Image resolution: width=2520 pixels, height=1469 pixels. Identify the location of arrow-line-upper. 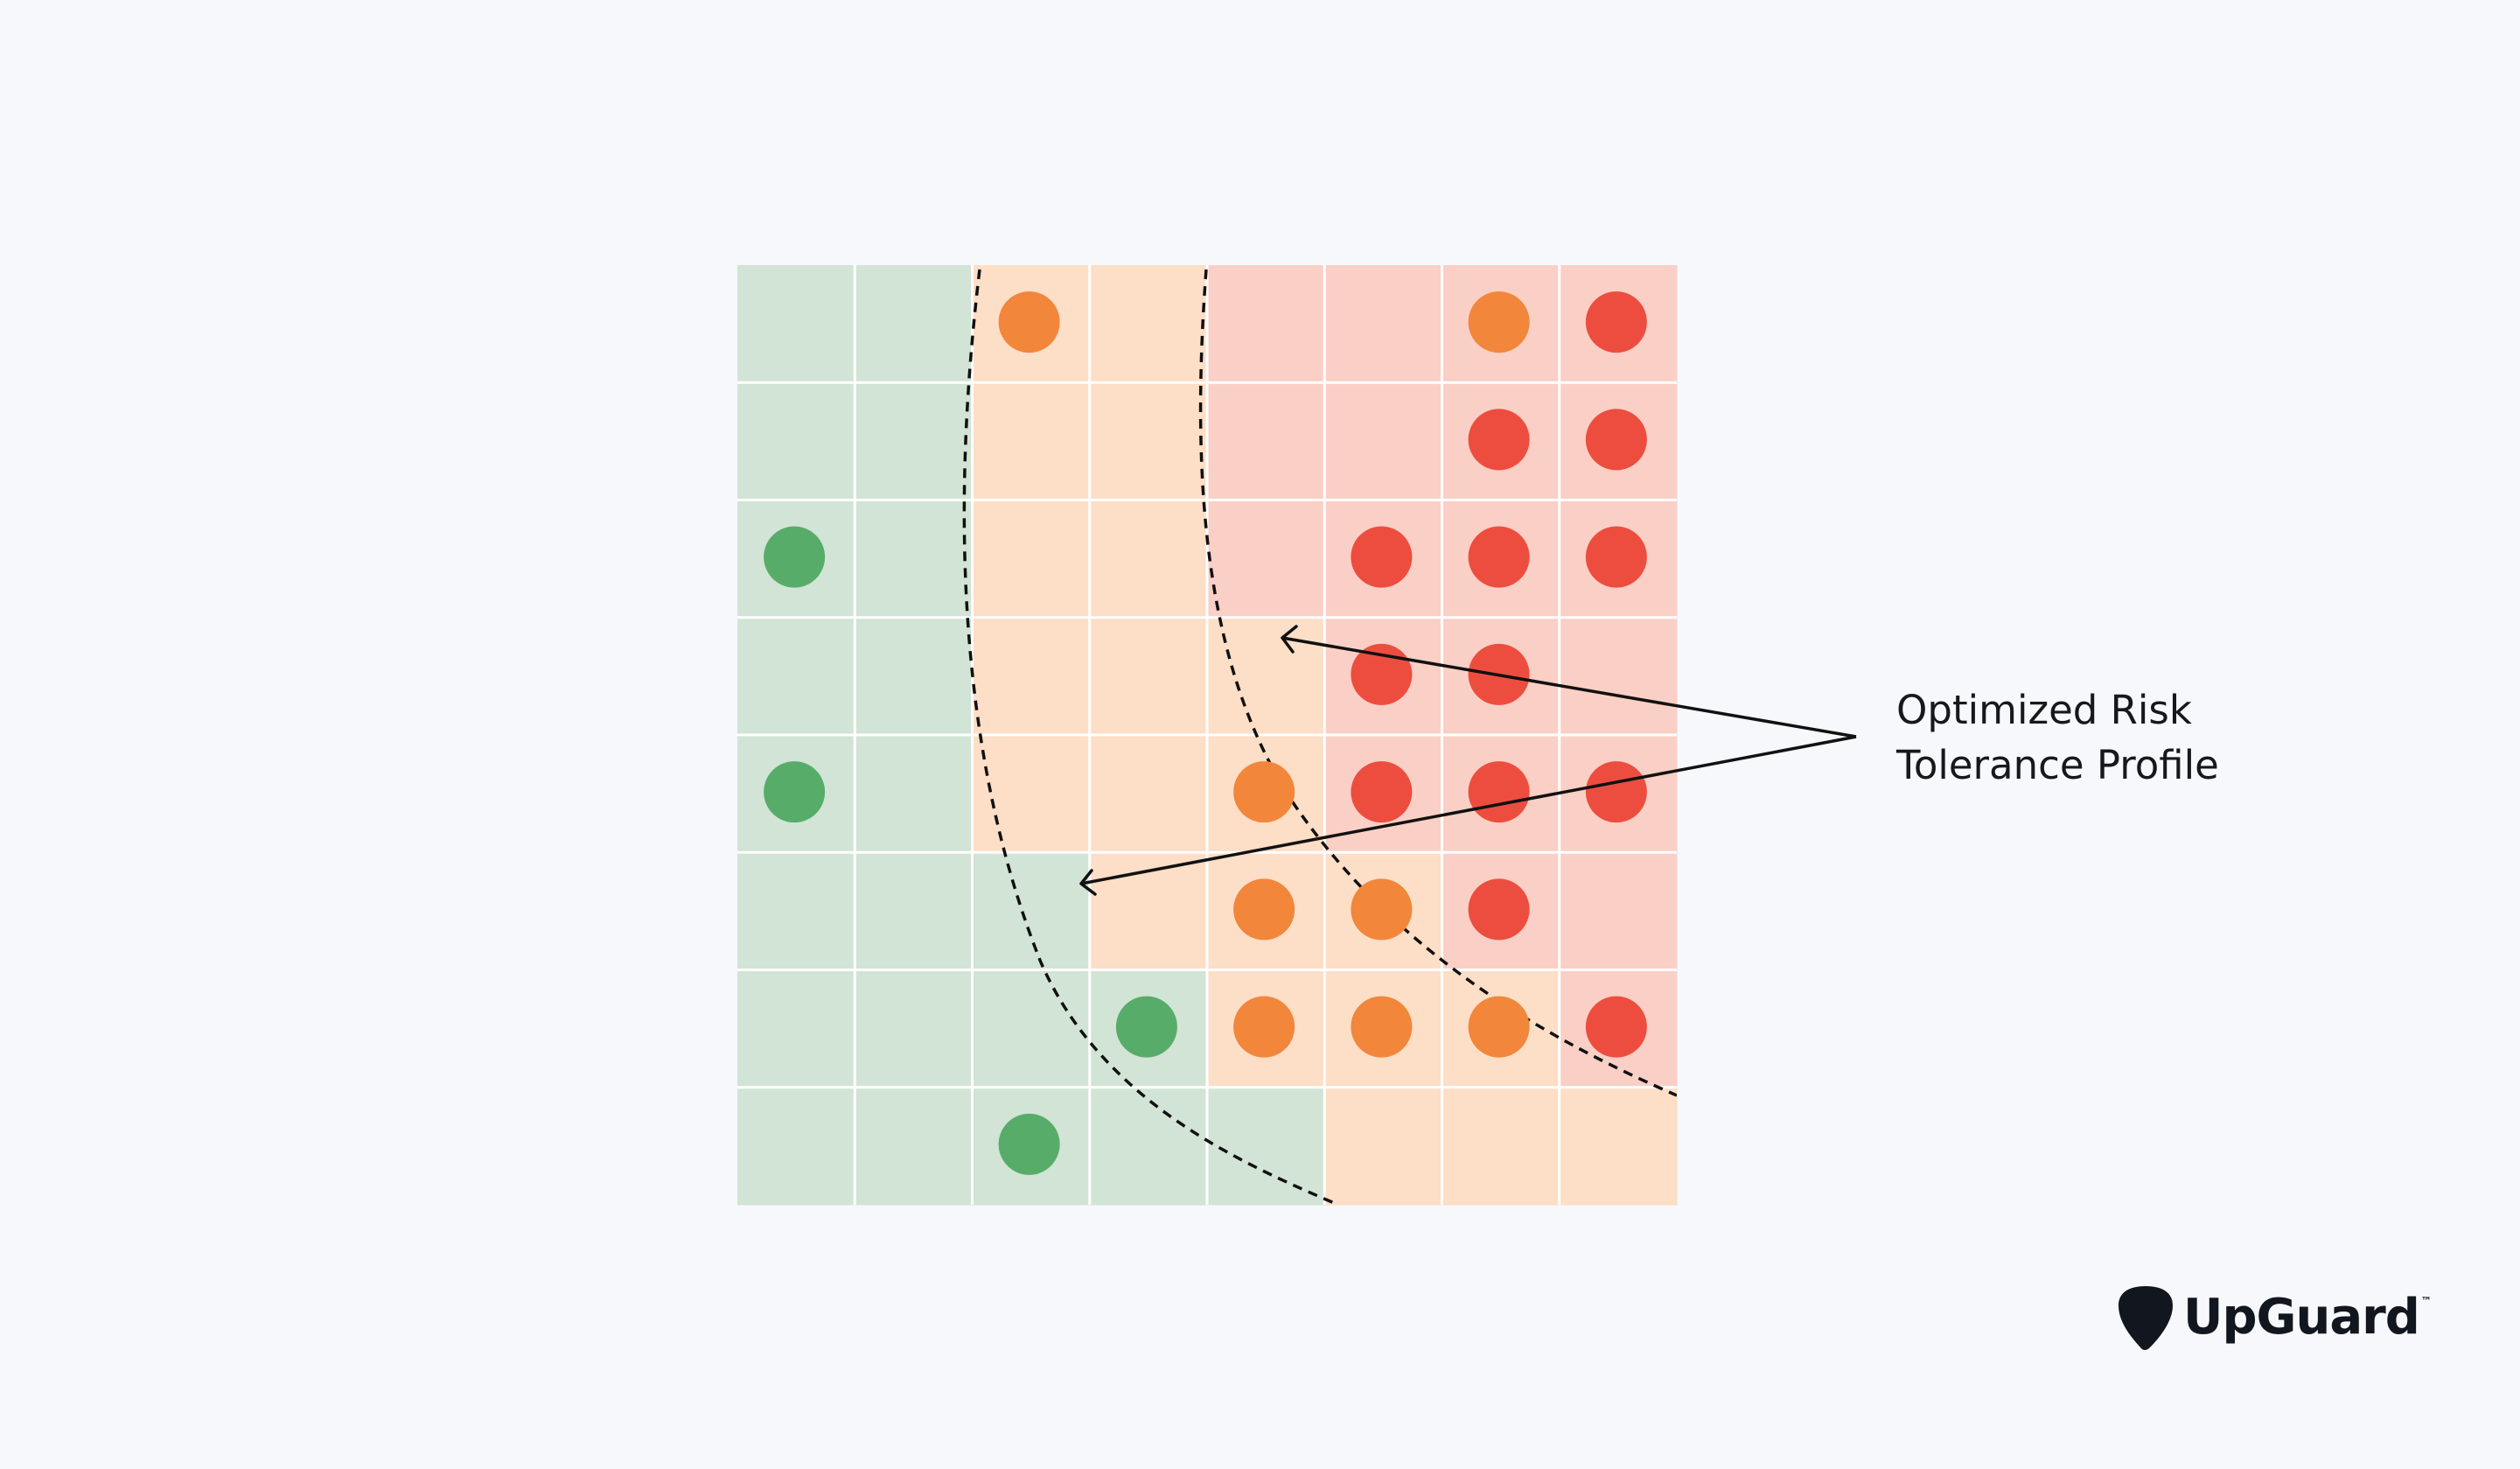
(1569, 687).